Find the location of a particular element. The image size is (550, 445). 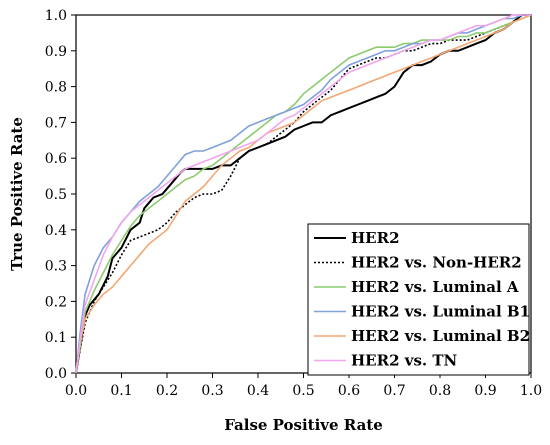

y-tick-label: 0.6 is located at coordinates (56, 159).